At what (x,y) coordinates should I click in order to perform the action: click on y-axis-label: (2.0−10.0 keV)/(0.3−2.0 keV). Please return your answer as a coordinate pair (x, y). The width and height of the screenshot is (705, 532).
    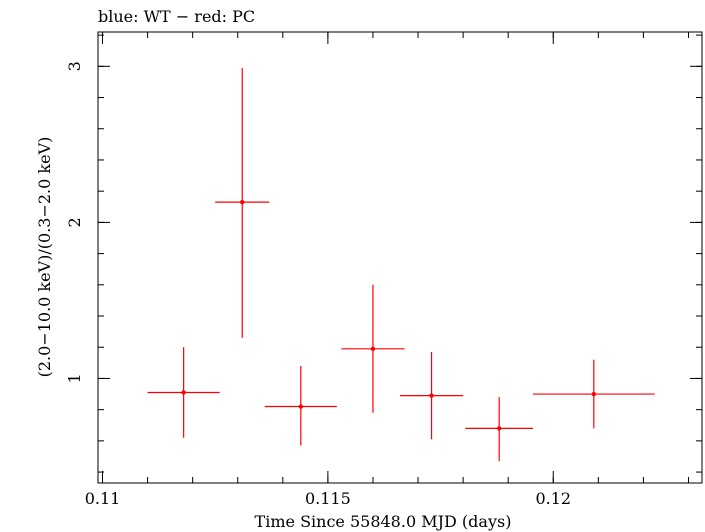
    Looking at the image, I should click on (44, 257).